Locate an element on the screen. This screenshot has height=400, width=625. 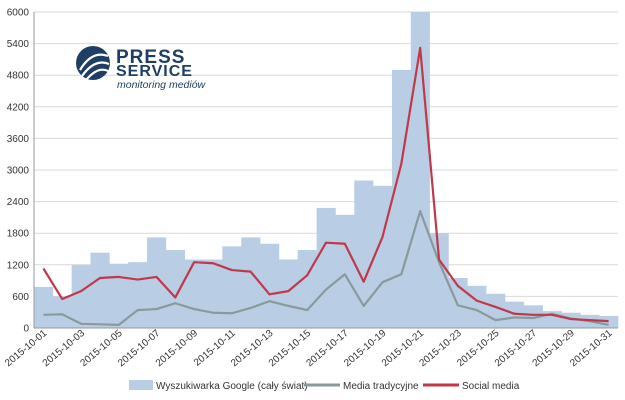
y-tick-label: 1800 is located at coordinates (18, 234).